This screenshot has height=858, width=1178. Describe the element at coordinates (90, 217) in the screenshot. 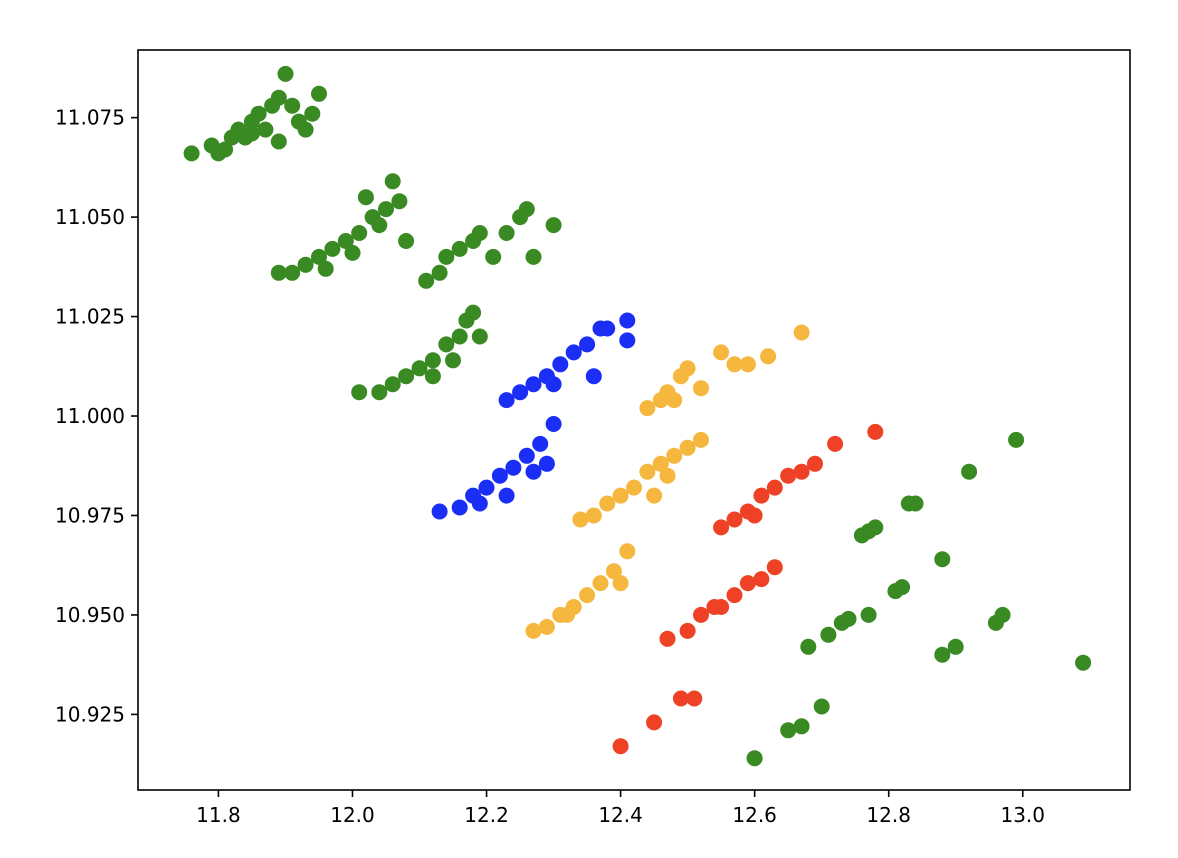

I see `y-tick-label: 11.050` at that location.